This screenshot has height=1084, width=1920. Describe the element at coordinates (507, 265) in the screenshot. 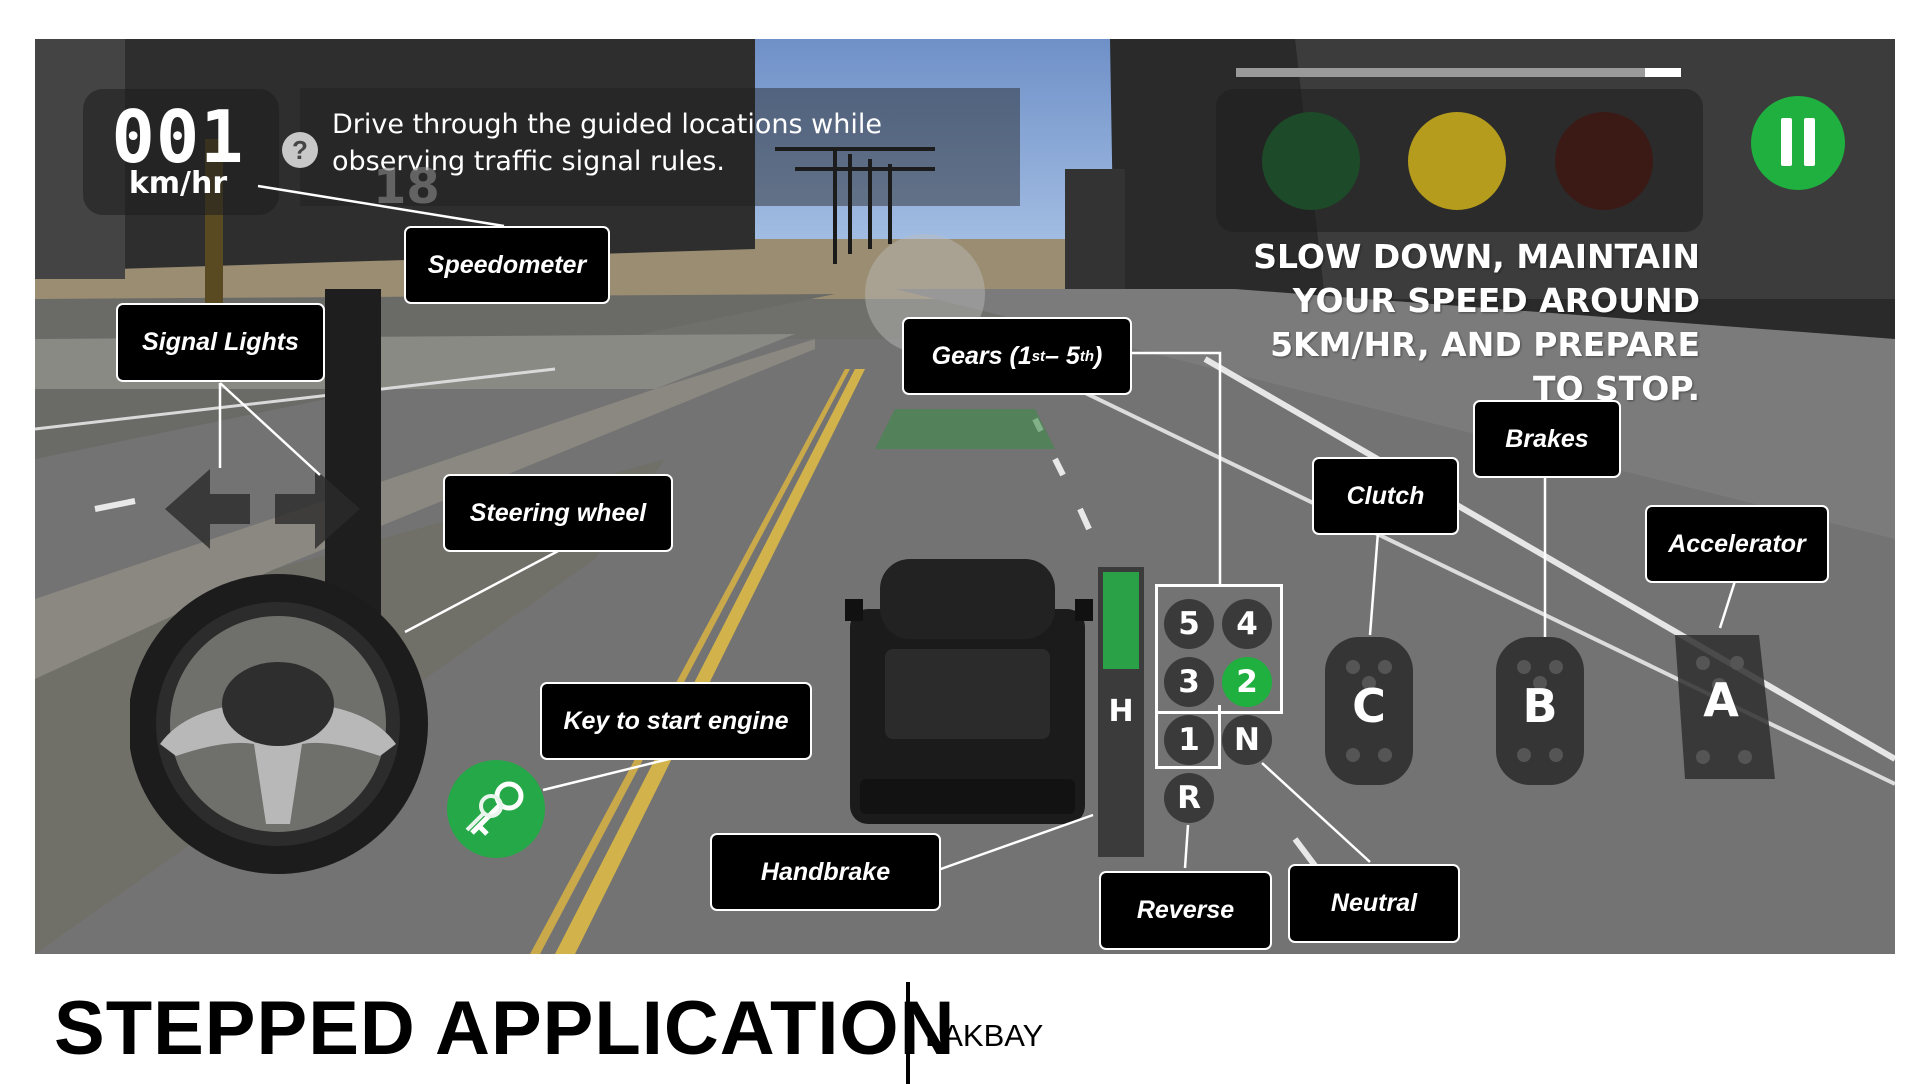

I see `callout-speedometer: Speedometer` at that location.